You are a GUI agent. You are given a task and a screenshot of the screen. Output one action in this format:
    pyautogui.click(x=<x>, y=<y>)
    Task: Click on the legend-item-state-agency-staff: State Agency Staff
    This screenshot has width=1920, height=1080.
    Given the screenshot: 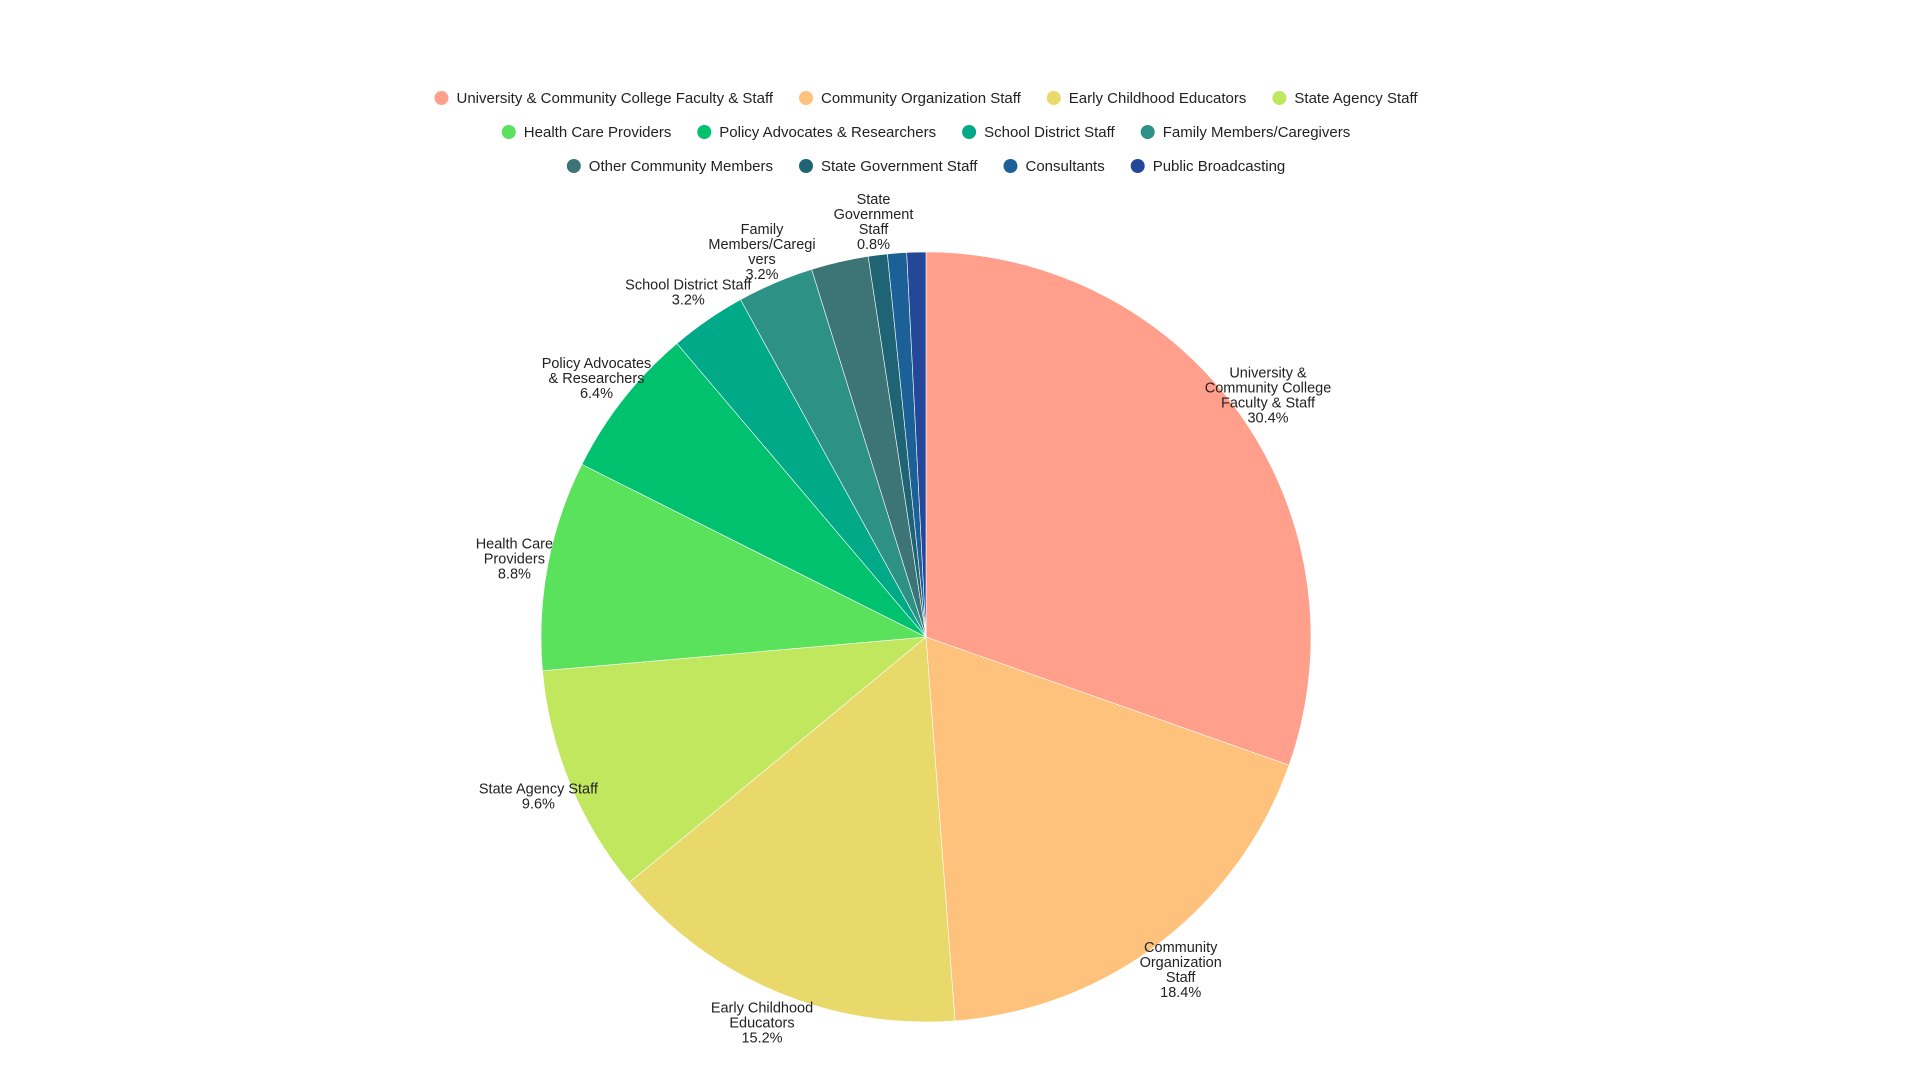 What is the action you would take?
    pyautogui.click(x=1345, y=98)
    